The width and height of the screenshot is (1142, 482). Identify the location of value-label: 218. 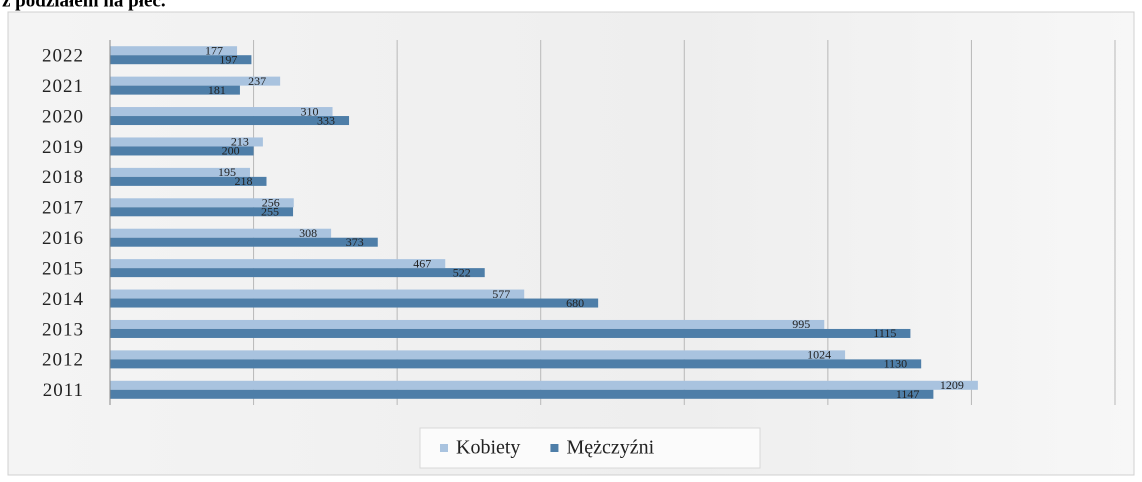
(243, 181).